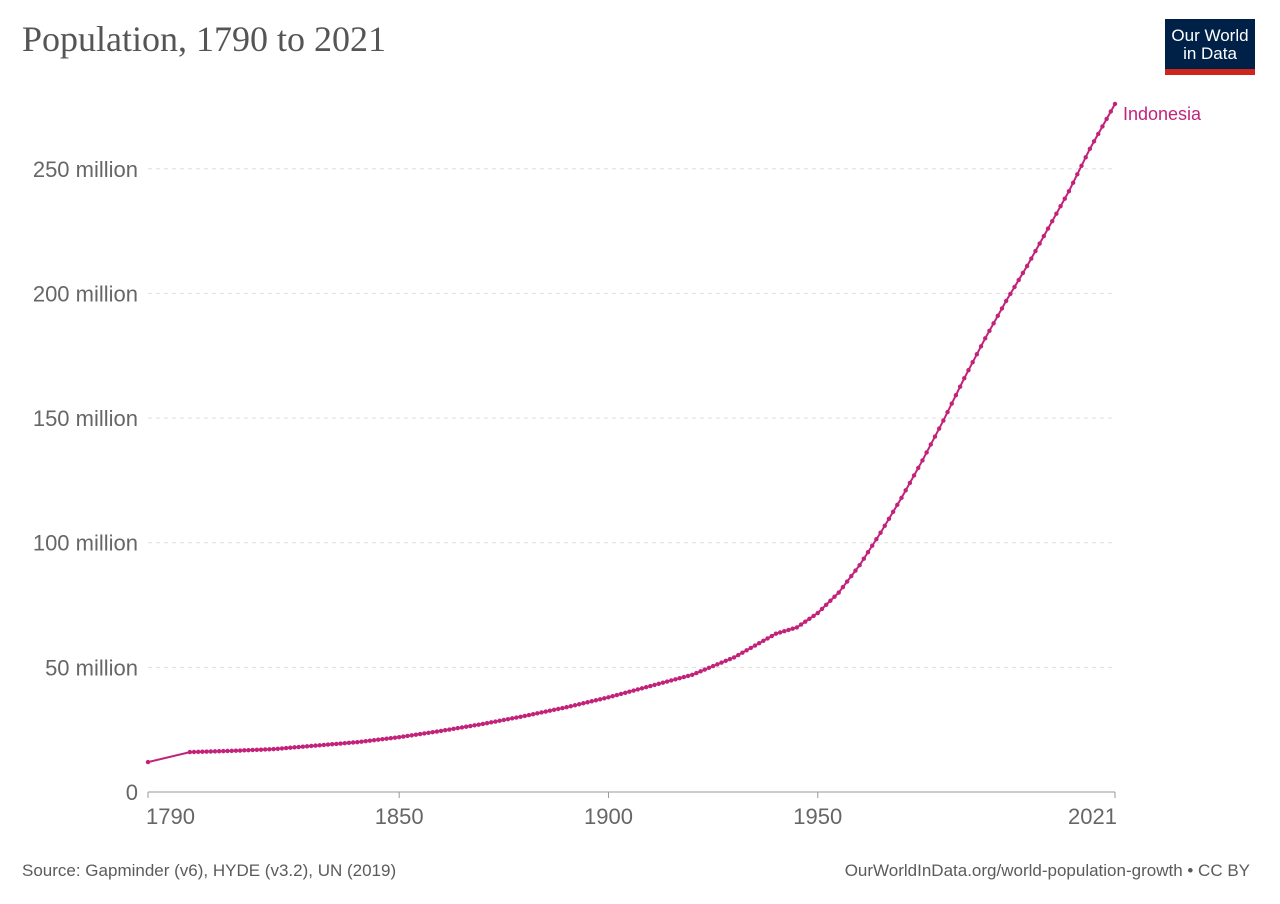 Image resolution: width=1280 pixels, height=904 pixels. What do you see at coordinates (91, 667) in the screenshot?
I see `y-tick-label: 50 million` at bounding box center [91, 667].